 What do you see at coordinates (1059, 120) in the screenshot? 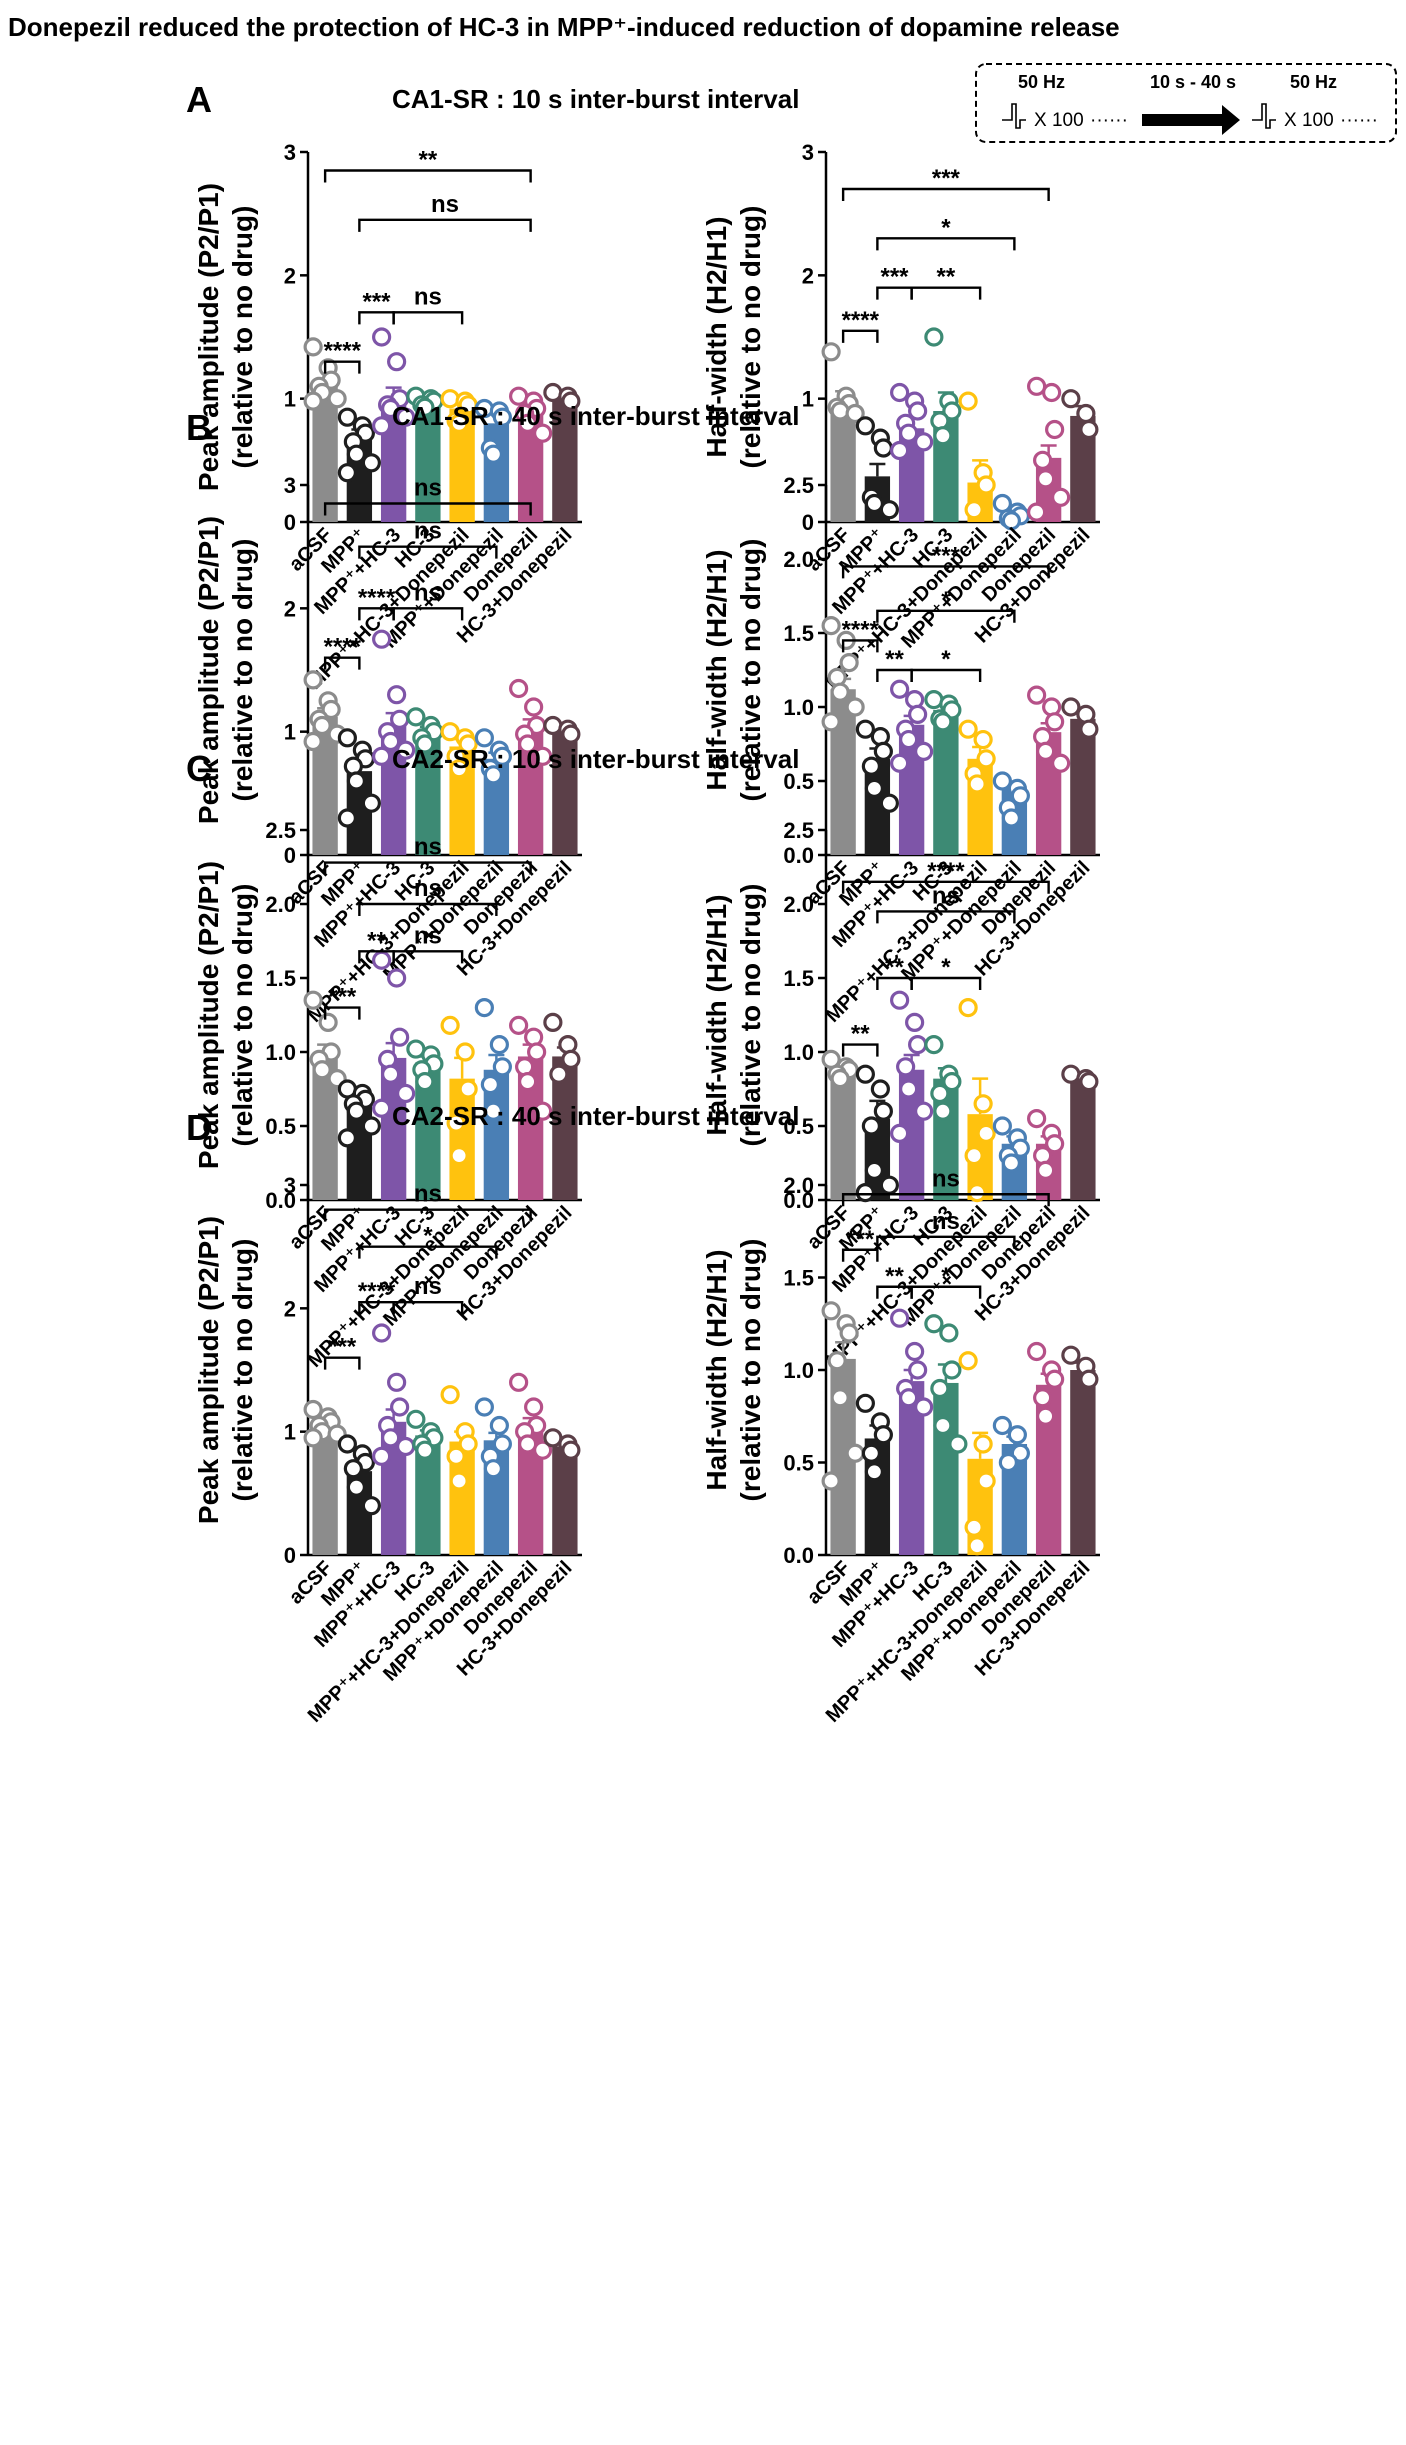
I see `protocol-repeat1: X 100` at bounding box center [1059, 120].